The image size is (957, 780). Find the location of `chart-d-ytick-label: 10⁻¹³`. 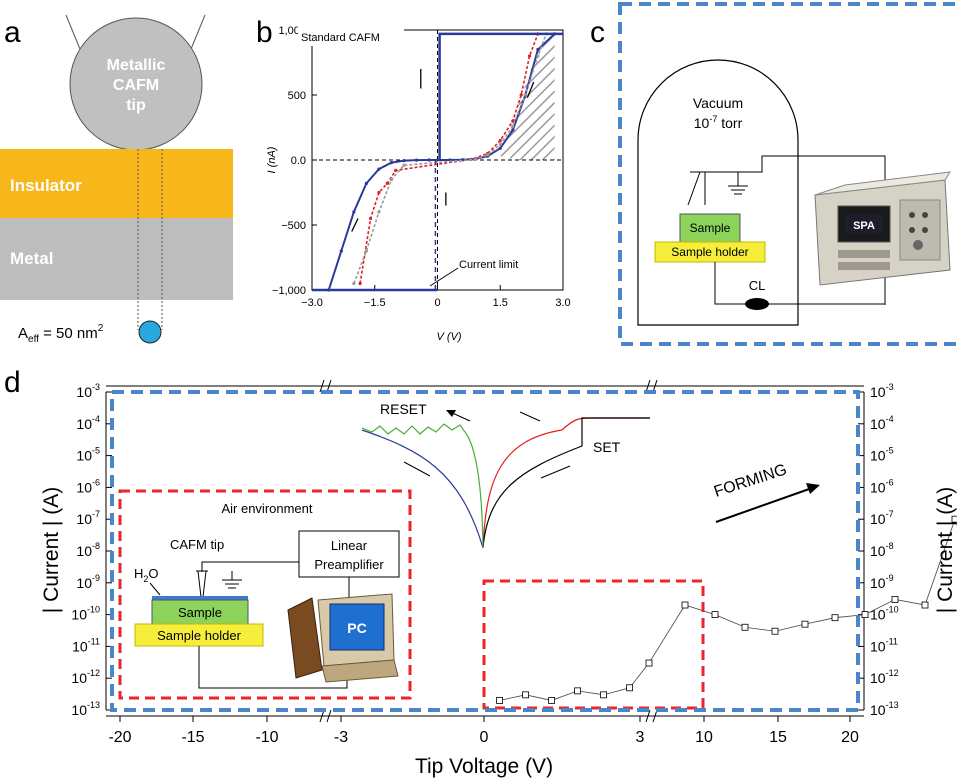

chart-d-ytick-label: 10⁻¹³ is located at coordinates (85, 709).